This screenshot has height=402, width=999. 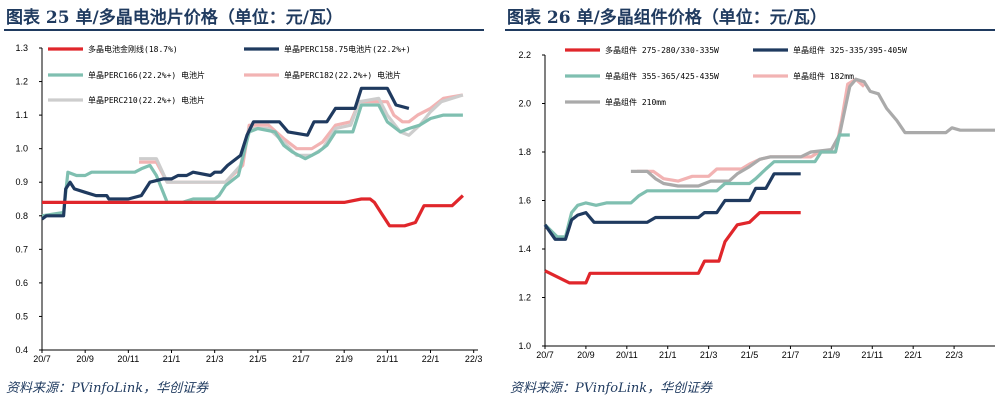 What do you see at coordinates (146, 75) in the screenshot?
I see `chart-1-legend-label-3: 单晶PERC166(22.2%+) 电池片` at bounding box center [146, 75].